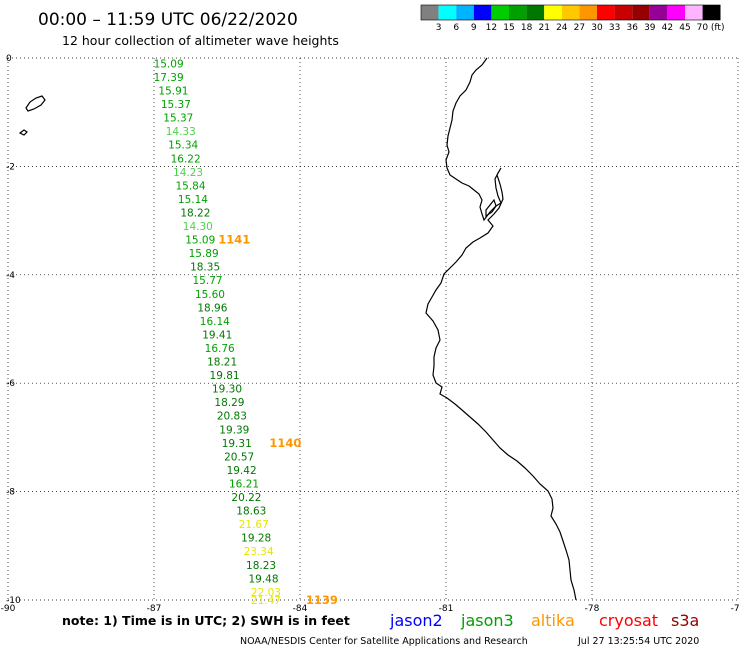  I want to click on satellite-key: jason2 jason3 altika cryosat s3a, so click(544, 620).